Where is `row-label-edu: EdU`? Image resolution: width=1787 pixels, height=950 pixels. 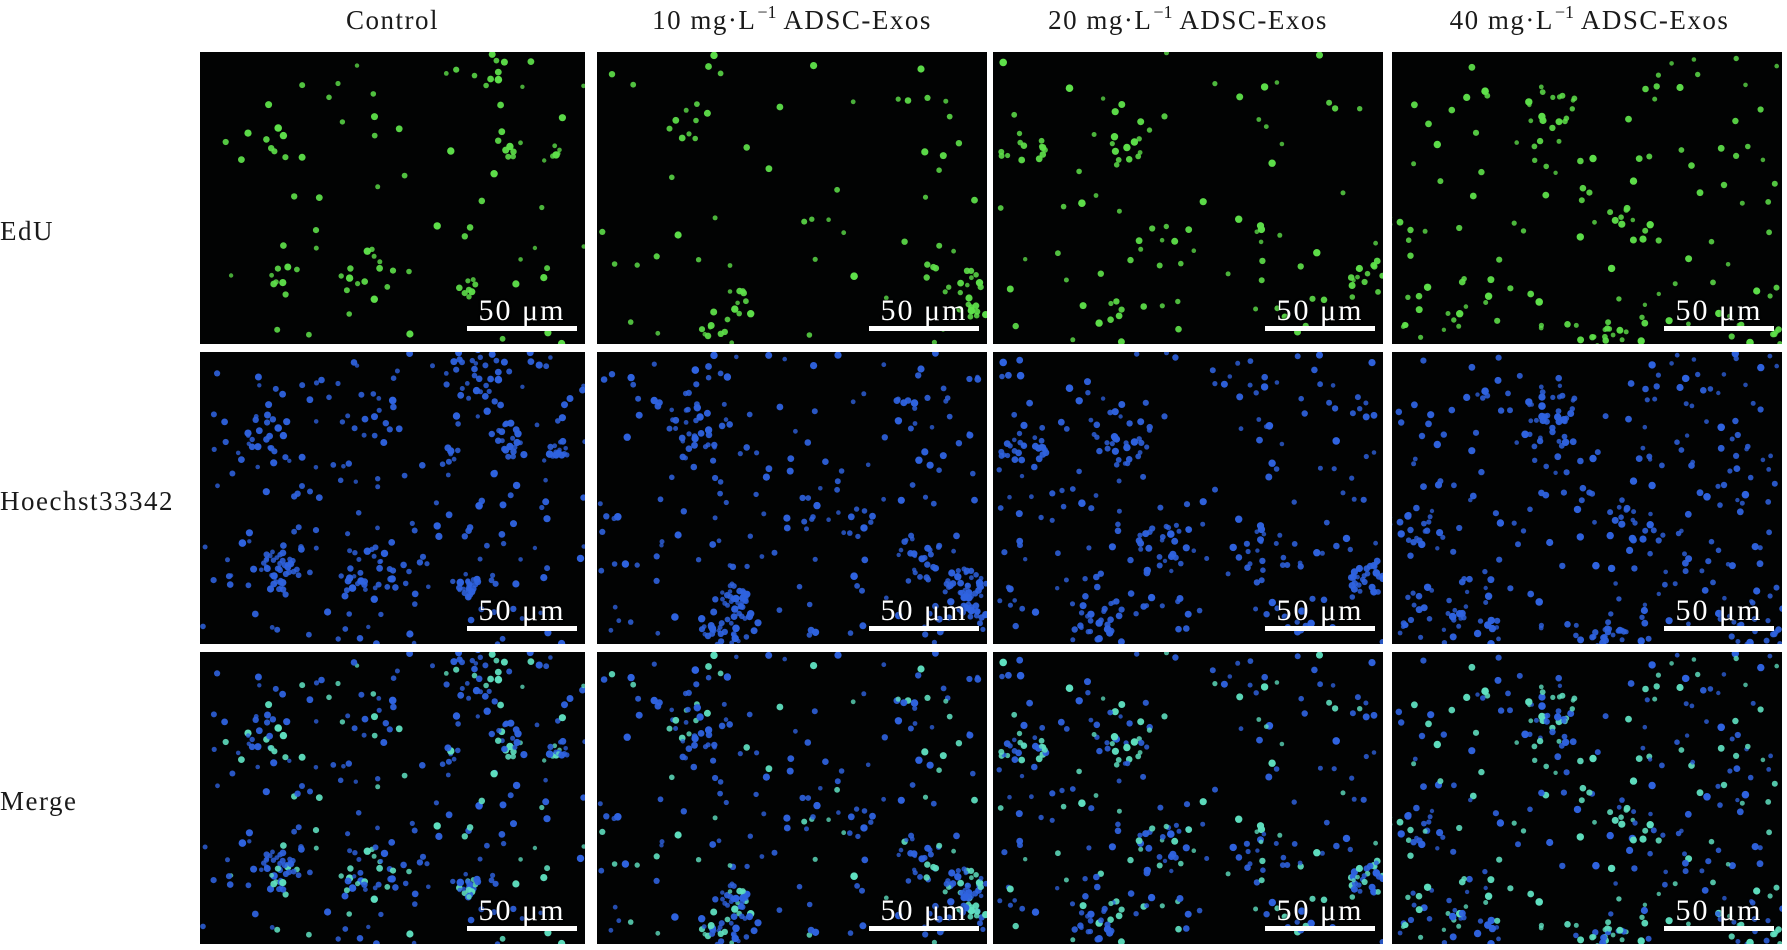 row-label-edu: EdU is located at coordinates (27, 231).